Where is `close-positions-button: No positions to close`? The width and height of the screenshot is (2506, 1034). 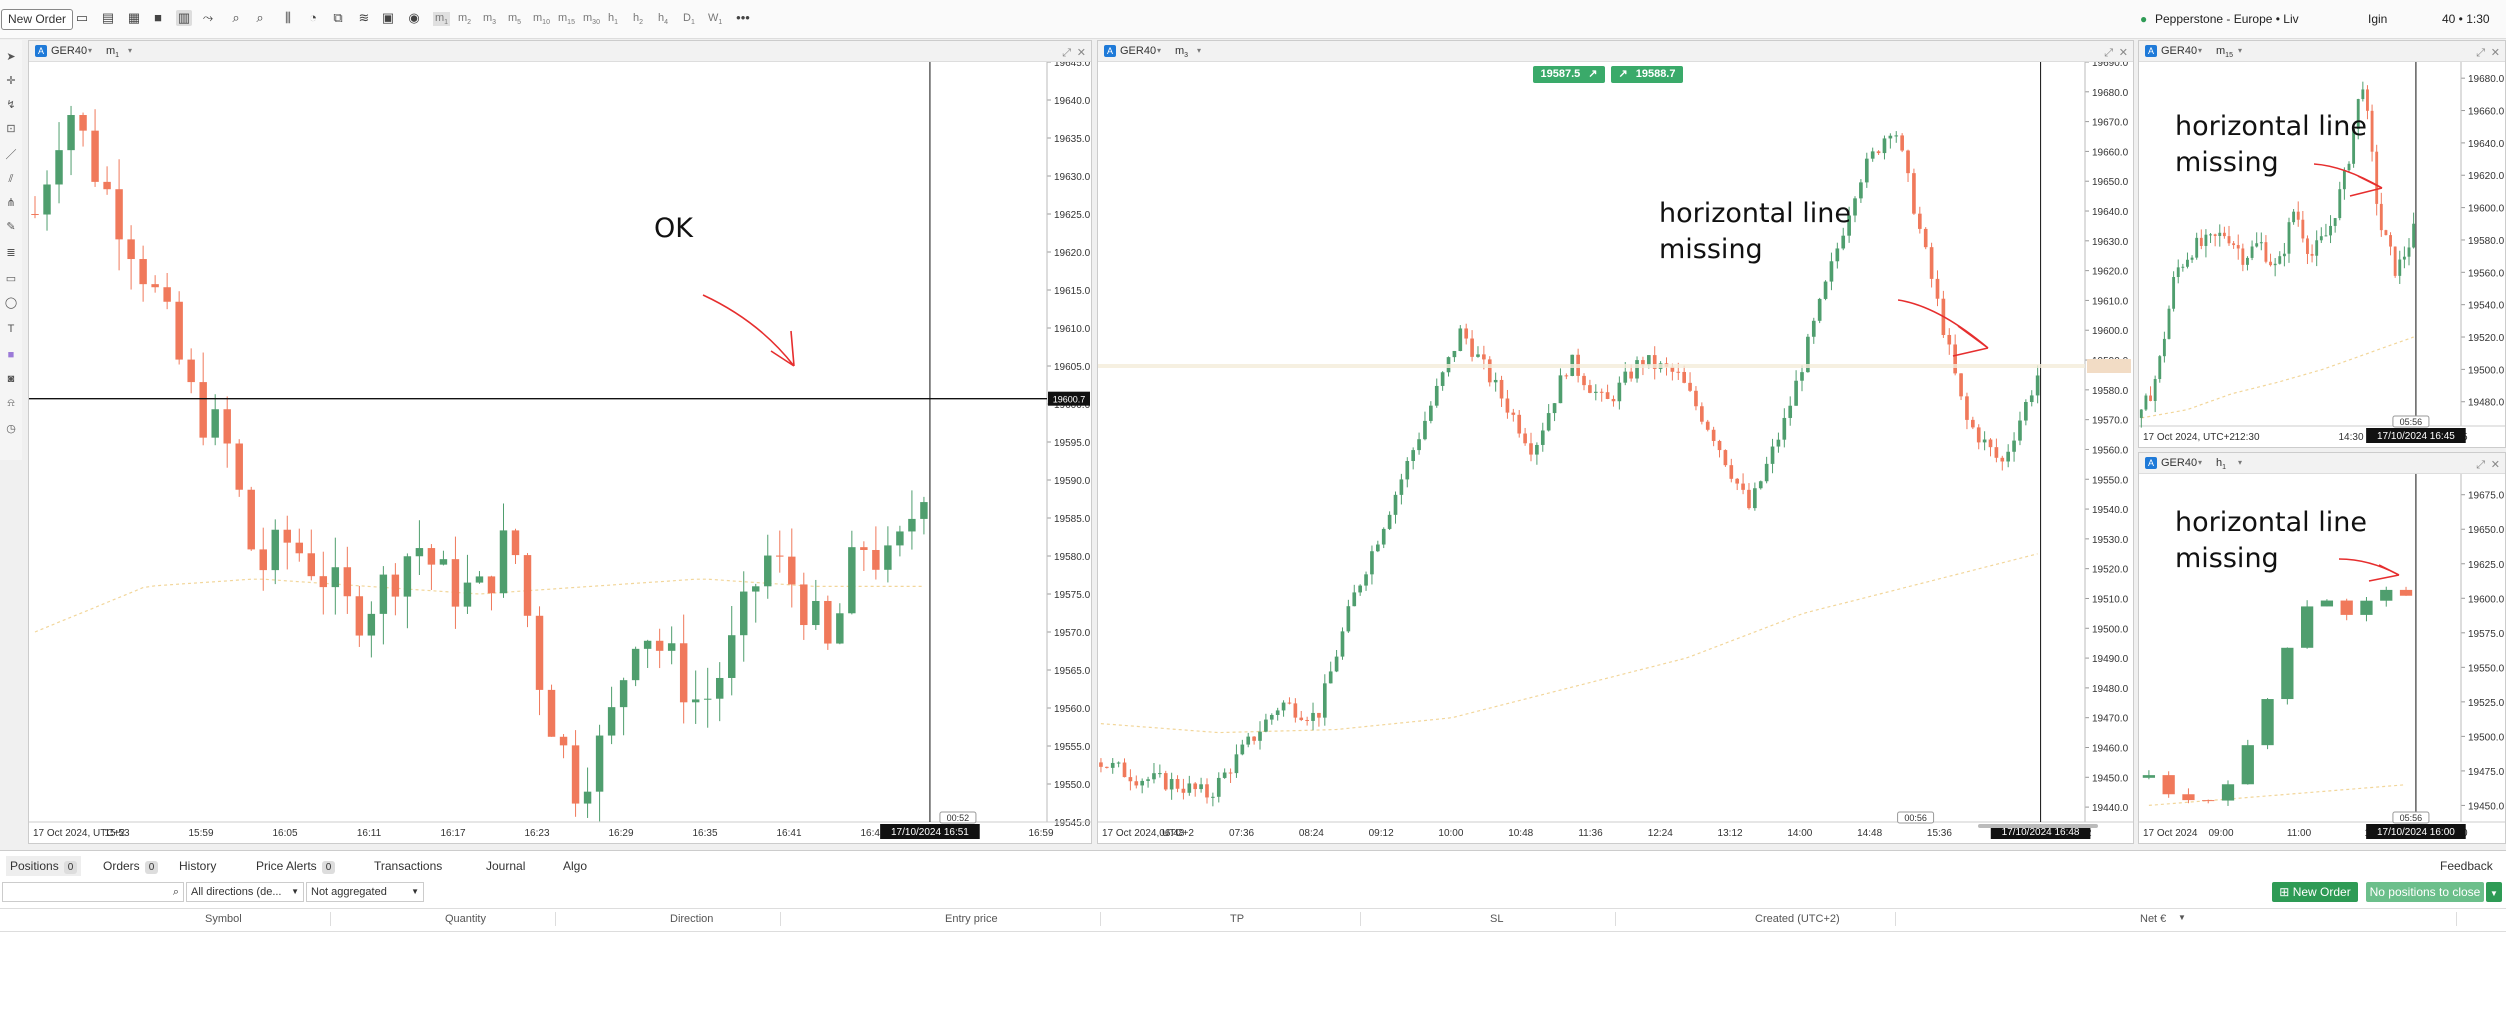
close-positions-button: No positions to close is located at coordinates (2425, 892).